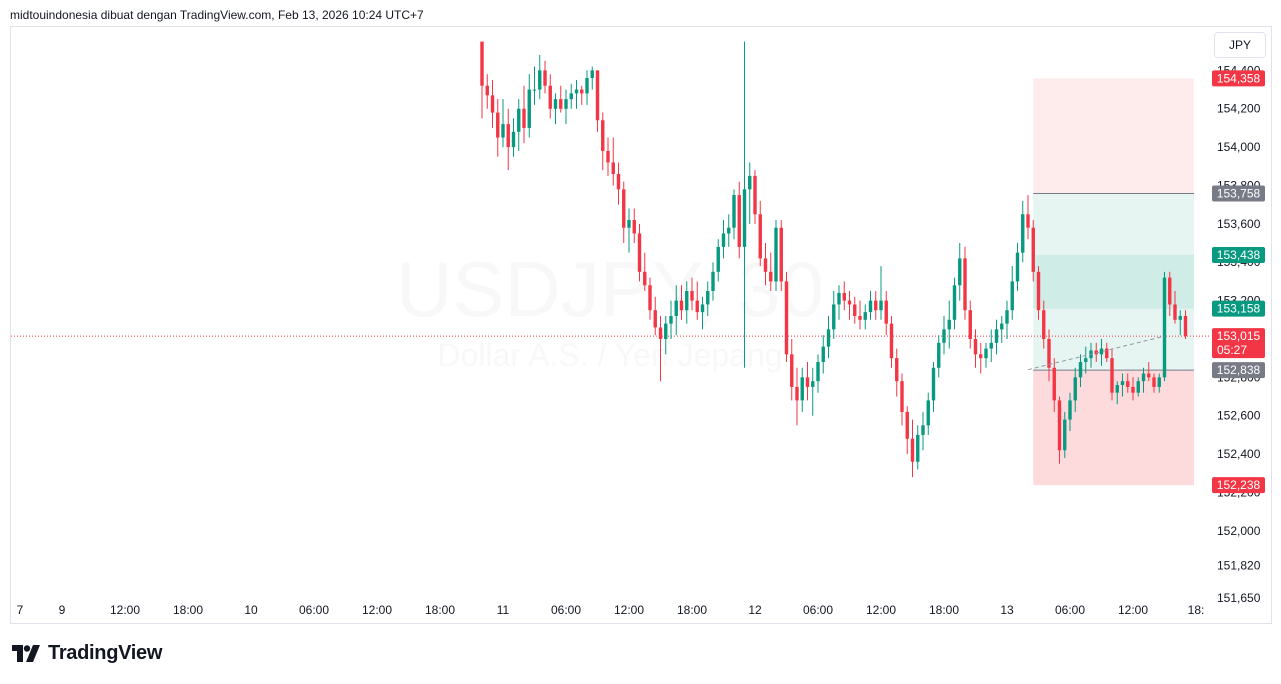 This screenshot has height=684, width=1281. What do you see at coordinates (1096, 353) in the screenshot?
I see `trendline` at bounding box center [1096, 353].